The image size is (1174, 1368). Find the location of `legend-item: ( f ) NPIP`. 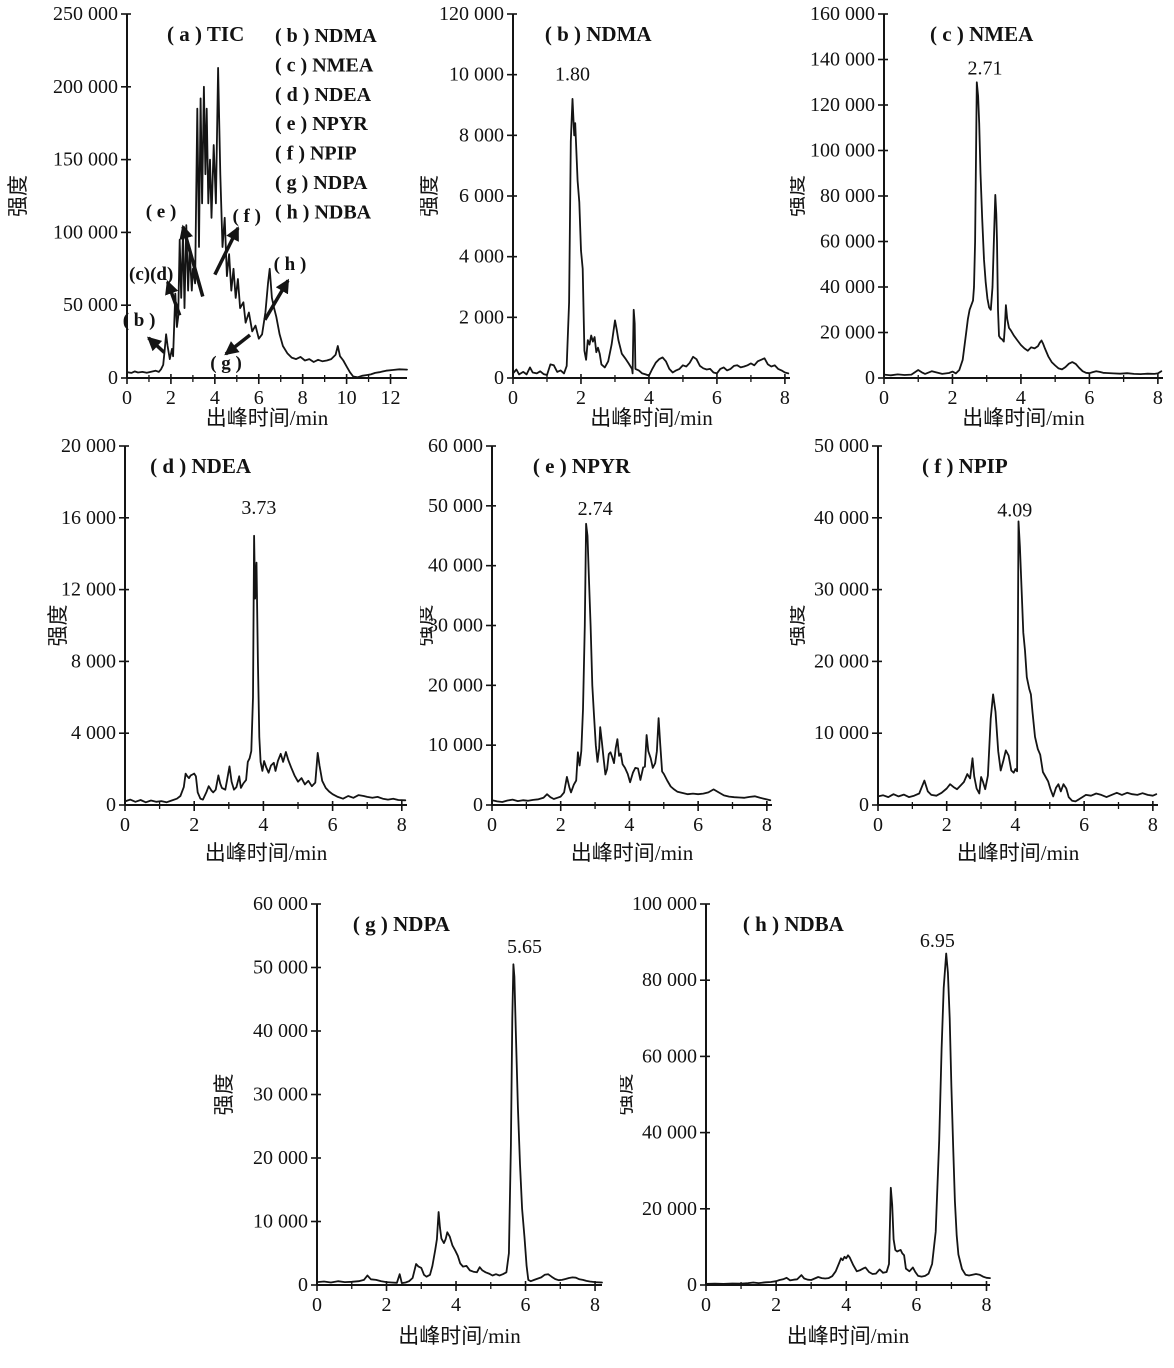

legend-item: ( f ) NPIP is located at coordinates (316, 154).